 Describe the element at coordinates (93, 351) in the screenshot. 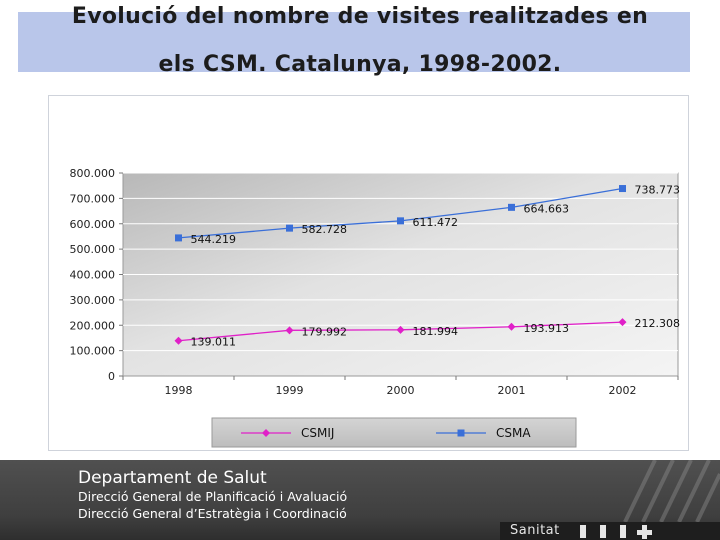

I see `y-tick-label: 100.000` at that location.